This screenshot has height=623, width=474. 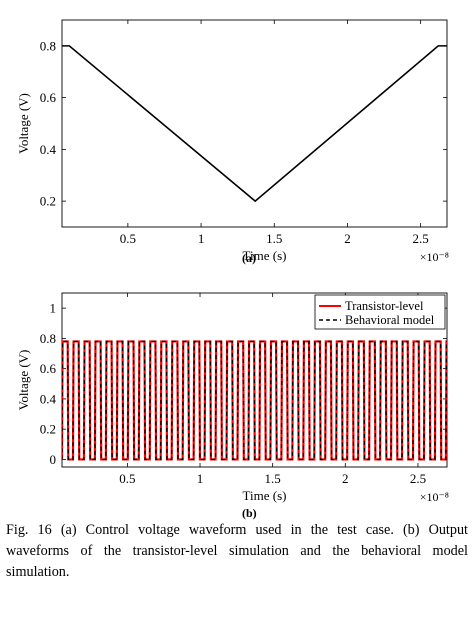 I want to click on y-tick-label: 0, so click(x=53, y=459).